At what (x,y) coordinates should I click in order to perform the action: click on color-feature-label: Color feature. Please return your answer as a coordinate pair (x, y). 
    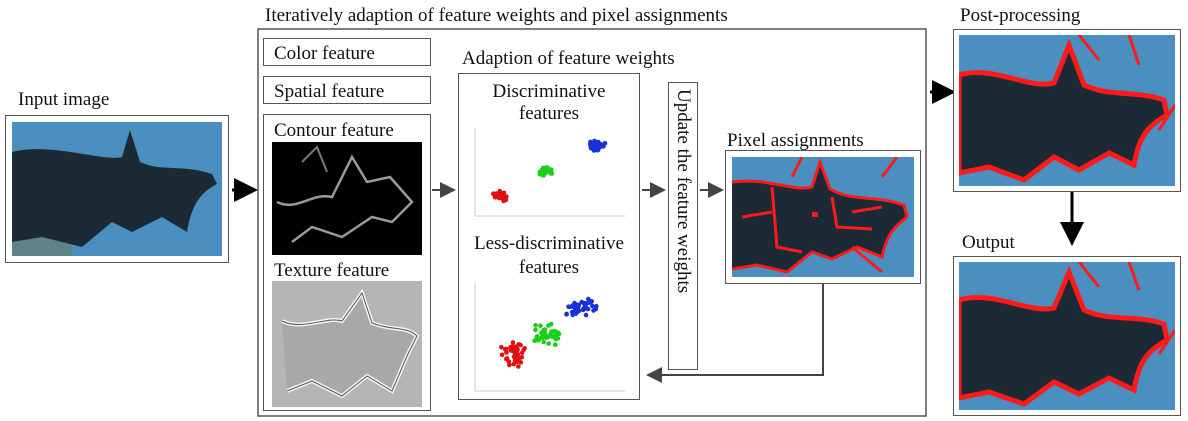
    Looking at the image, I should click on (324, 53).